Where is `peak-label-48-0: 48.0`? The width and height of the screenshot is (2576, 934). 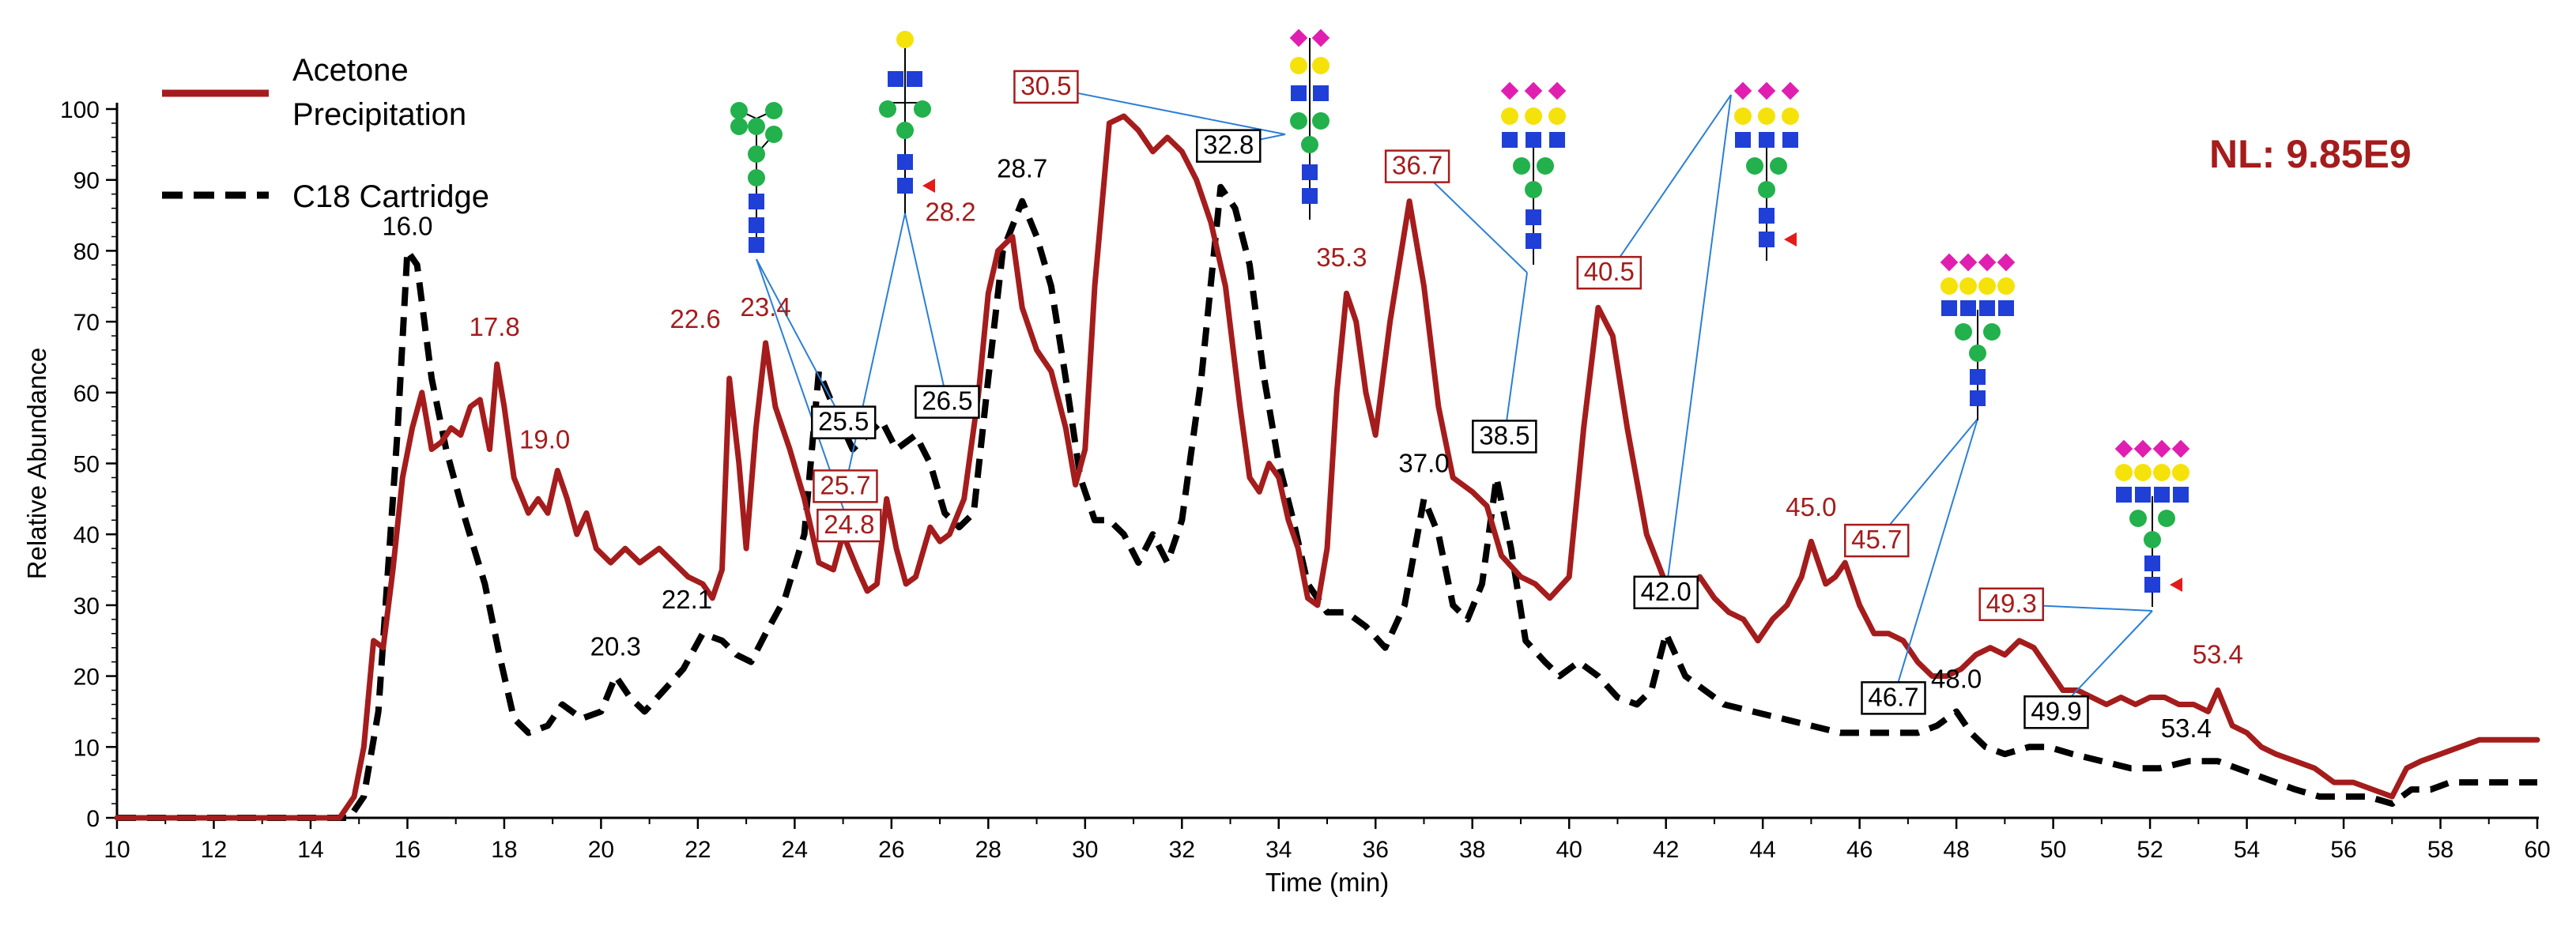
peak-label-48-0: 48.0 is located at coordinates (1956, 678).